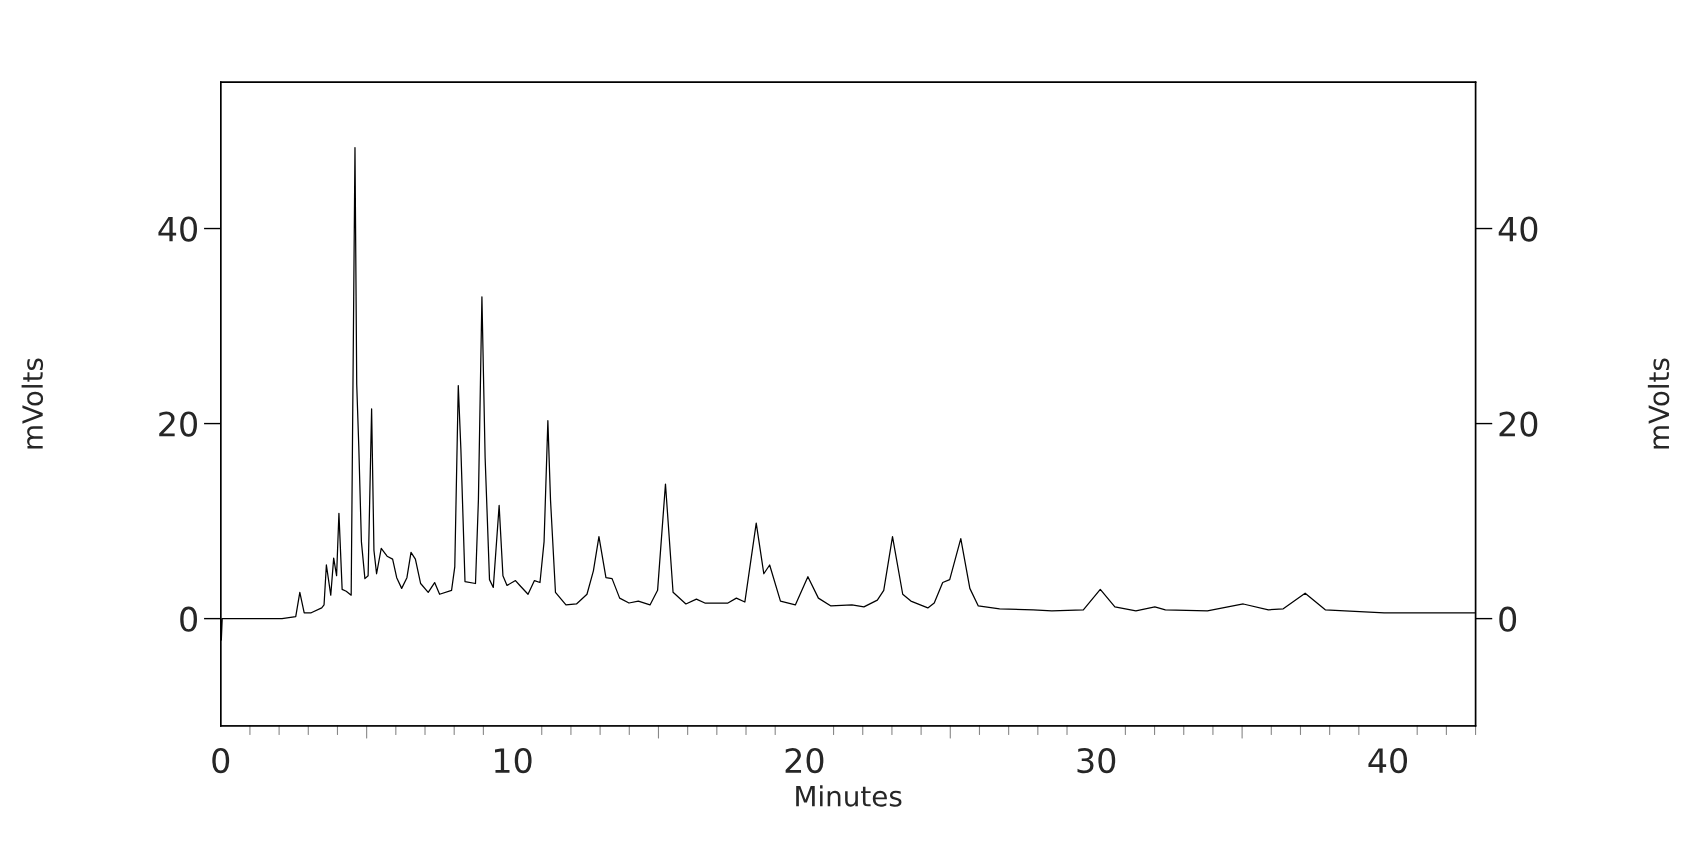  Describe the element at coordinates (849, 796) in the screenshot. I see `x-axis-title: Minutes` at that location.